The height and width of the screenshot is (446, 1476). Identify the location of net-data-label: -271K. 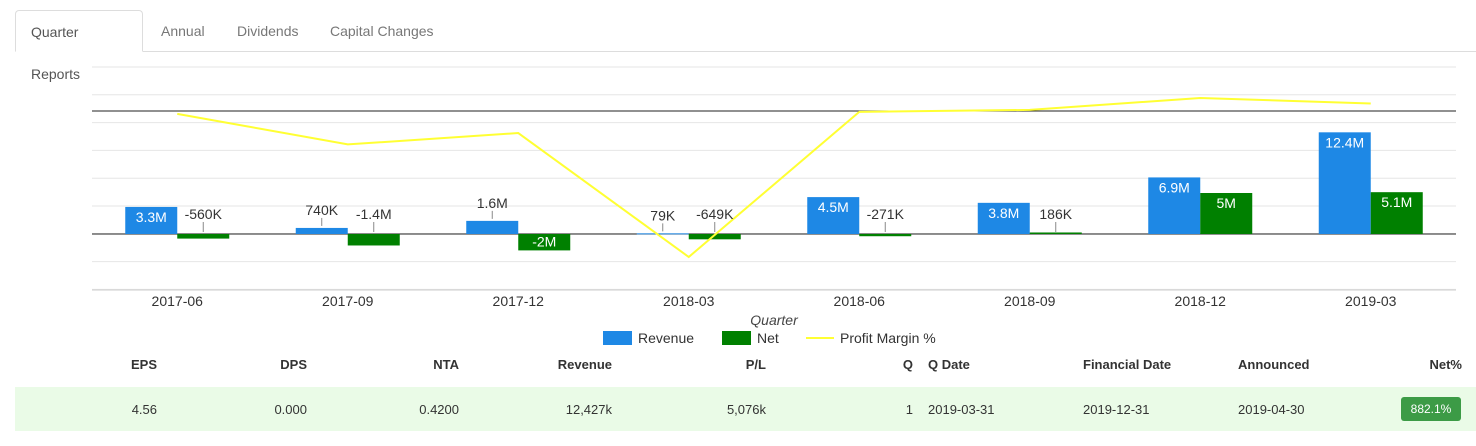
(886, 214).